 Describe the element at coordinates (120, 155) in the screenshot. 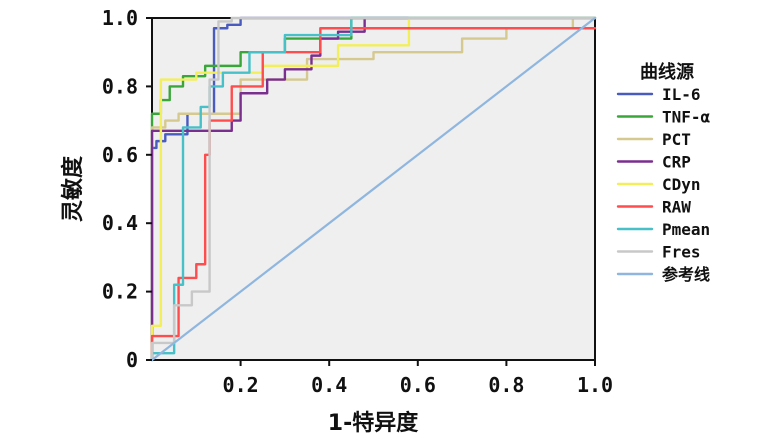

I see `y-tick-label-3: 0.6` at that location.